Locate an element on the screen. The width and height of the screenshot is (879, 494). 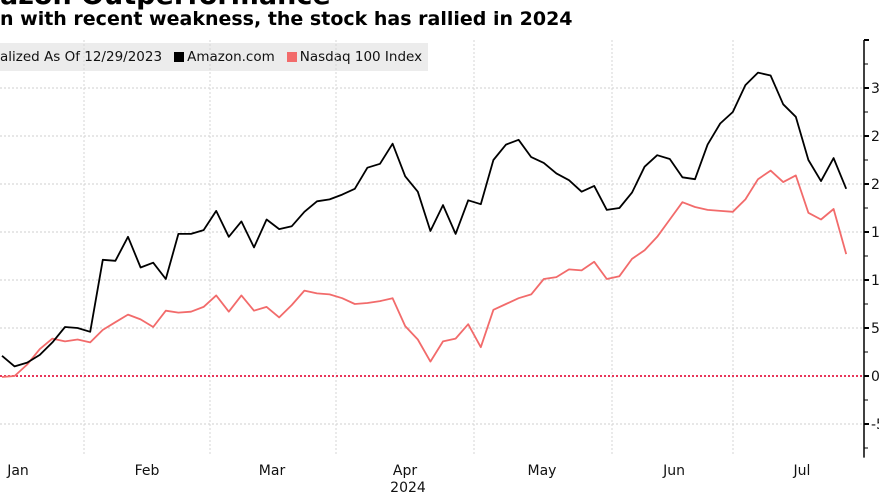
legend-swatch-amazon is located at coordinates (179, 57).